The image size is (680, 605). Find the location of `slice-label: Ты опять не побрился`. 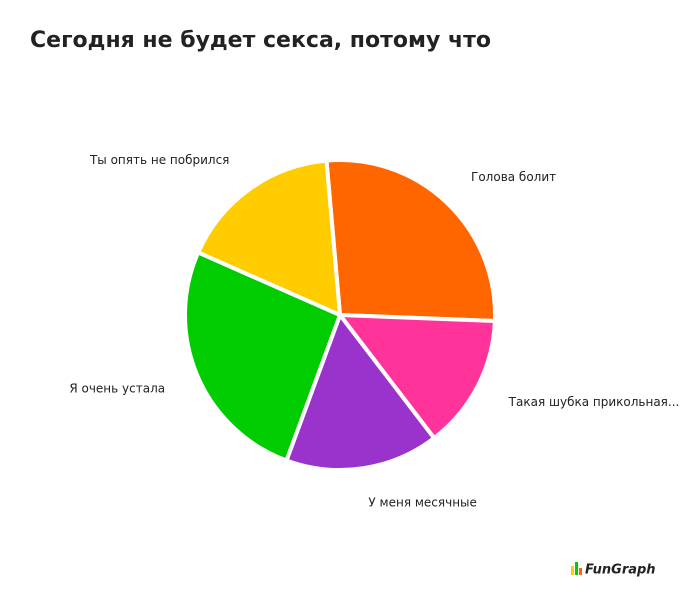

slice-label: Ты опять не побрился is located at coordinates (159, 160).